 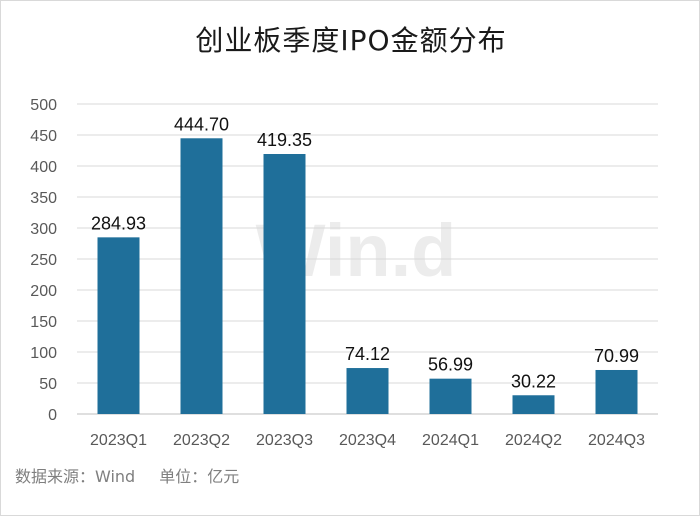 What do you see at coordinates (118, 440) in the screenshot?
I see `x-tick-label: 2023Q1` at bounding box center [118, 440].